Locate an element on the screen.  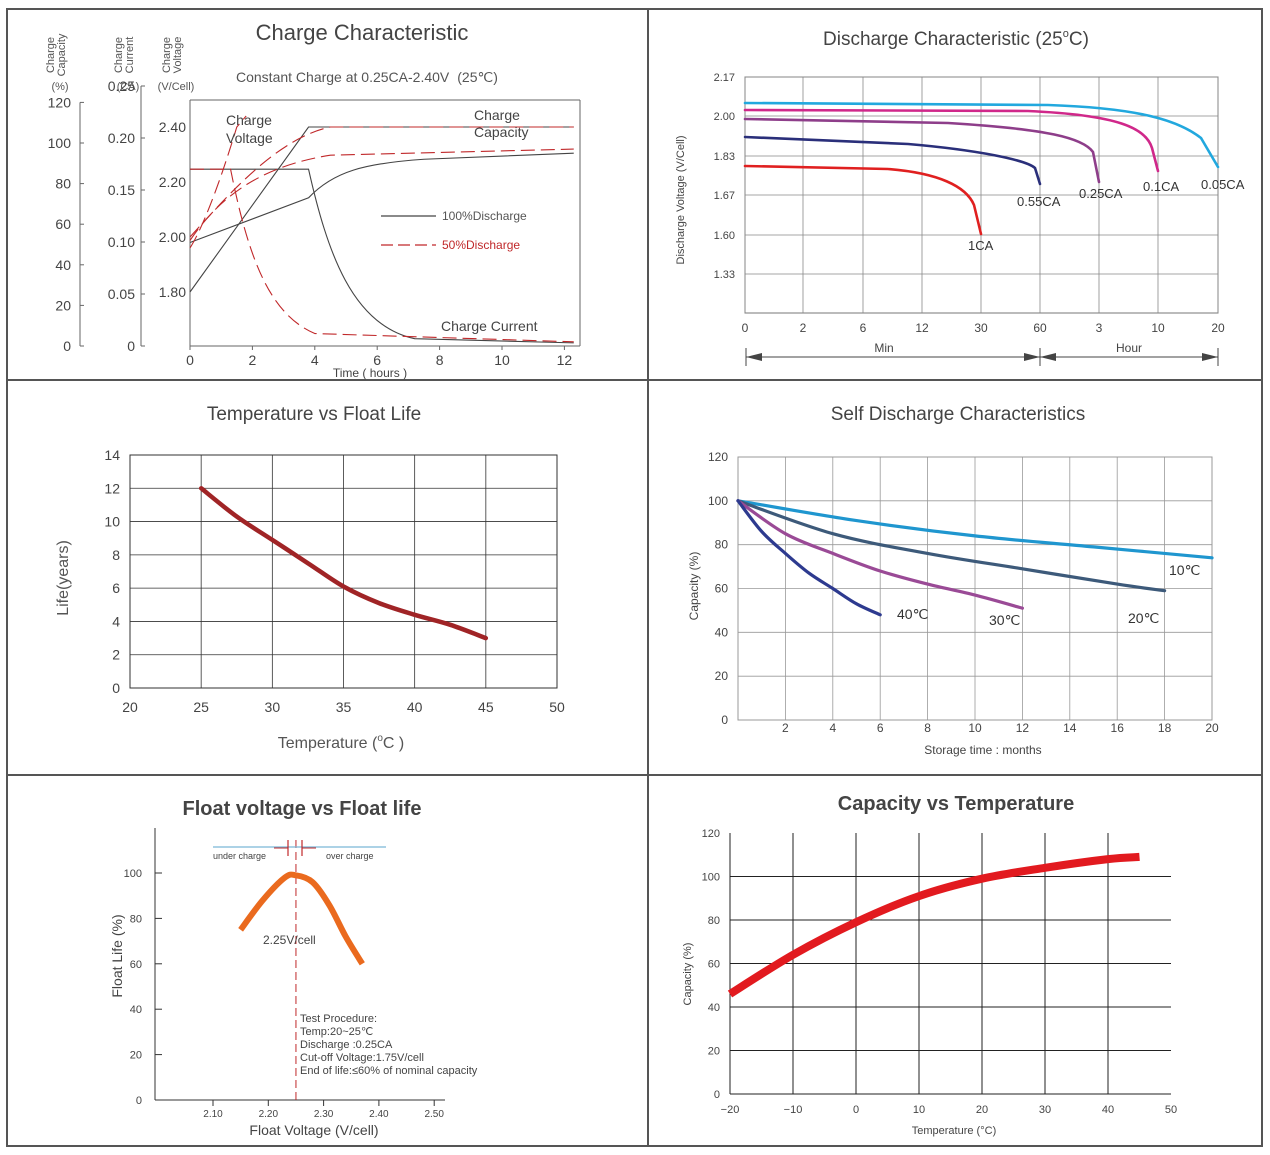
temp-life-y-tick-label: 6 is located at coordinates (116, 588).